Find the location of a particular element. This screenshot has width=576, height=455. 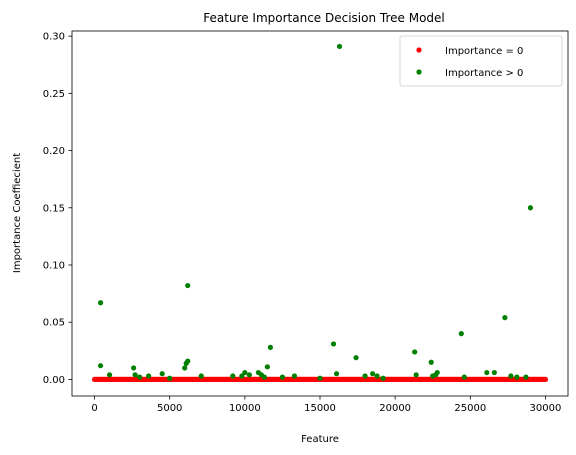

legend-label-zero: Importance = 0 is located at coordinates (484, 51).